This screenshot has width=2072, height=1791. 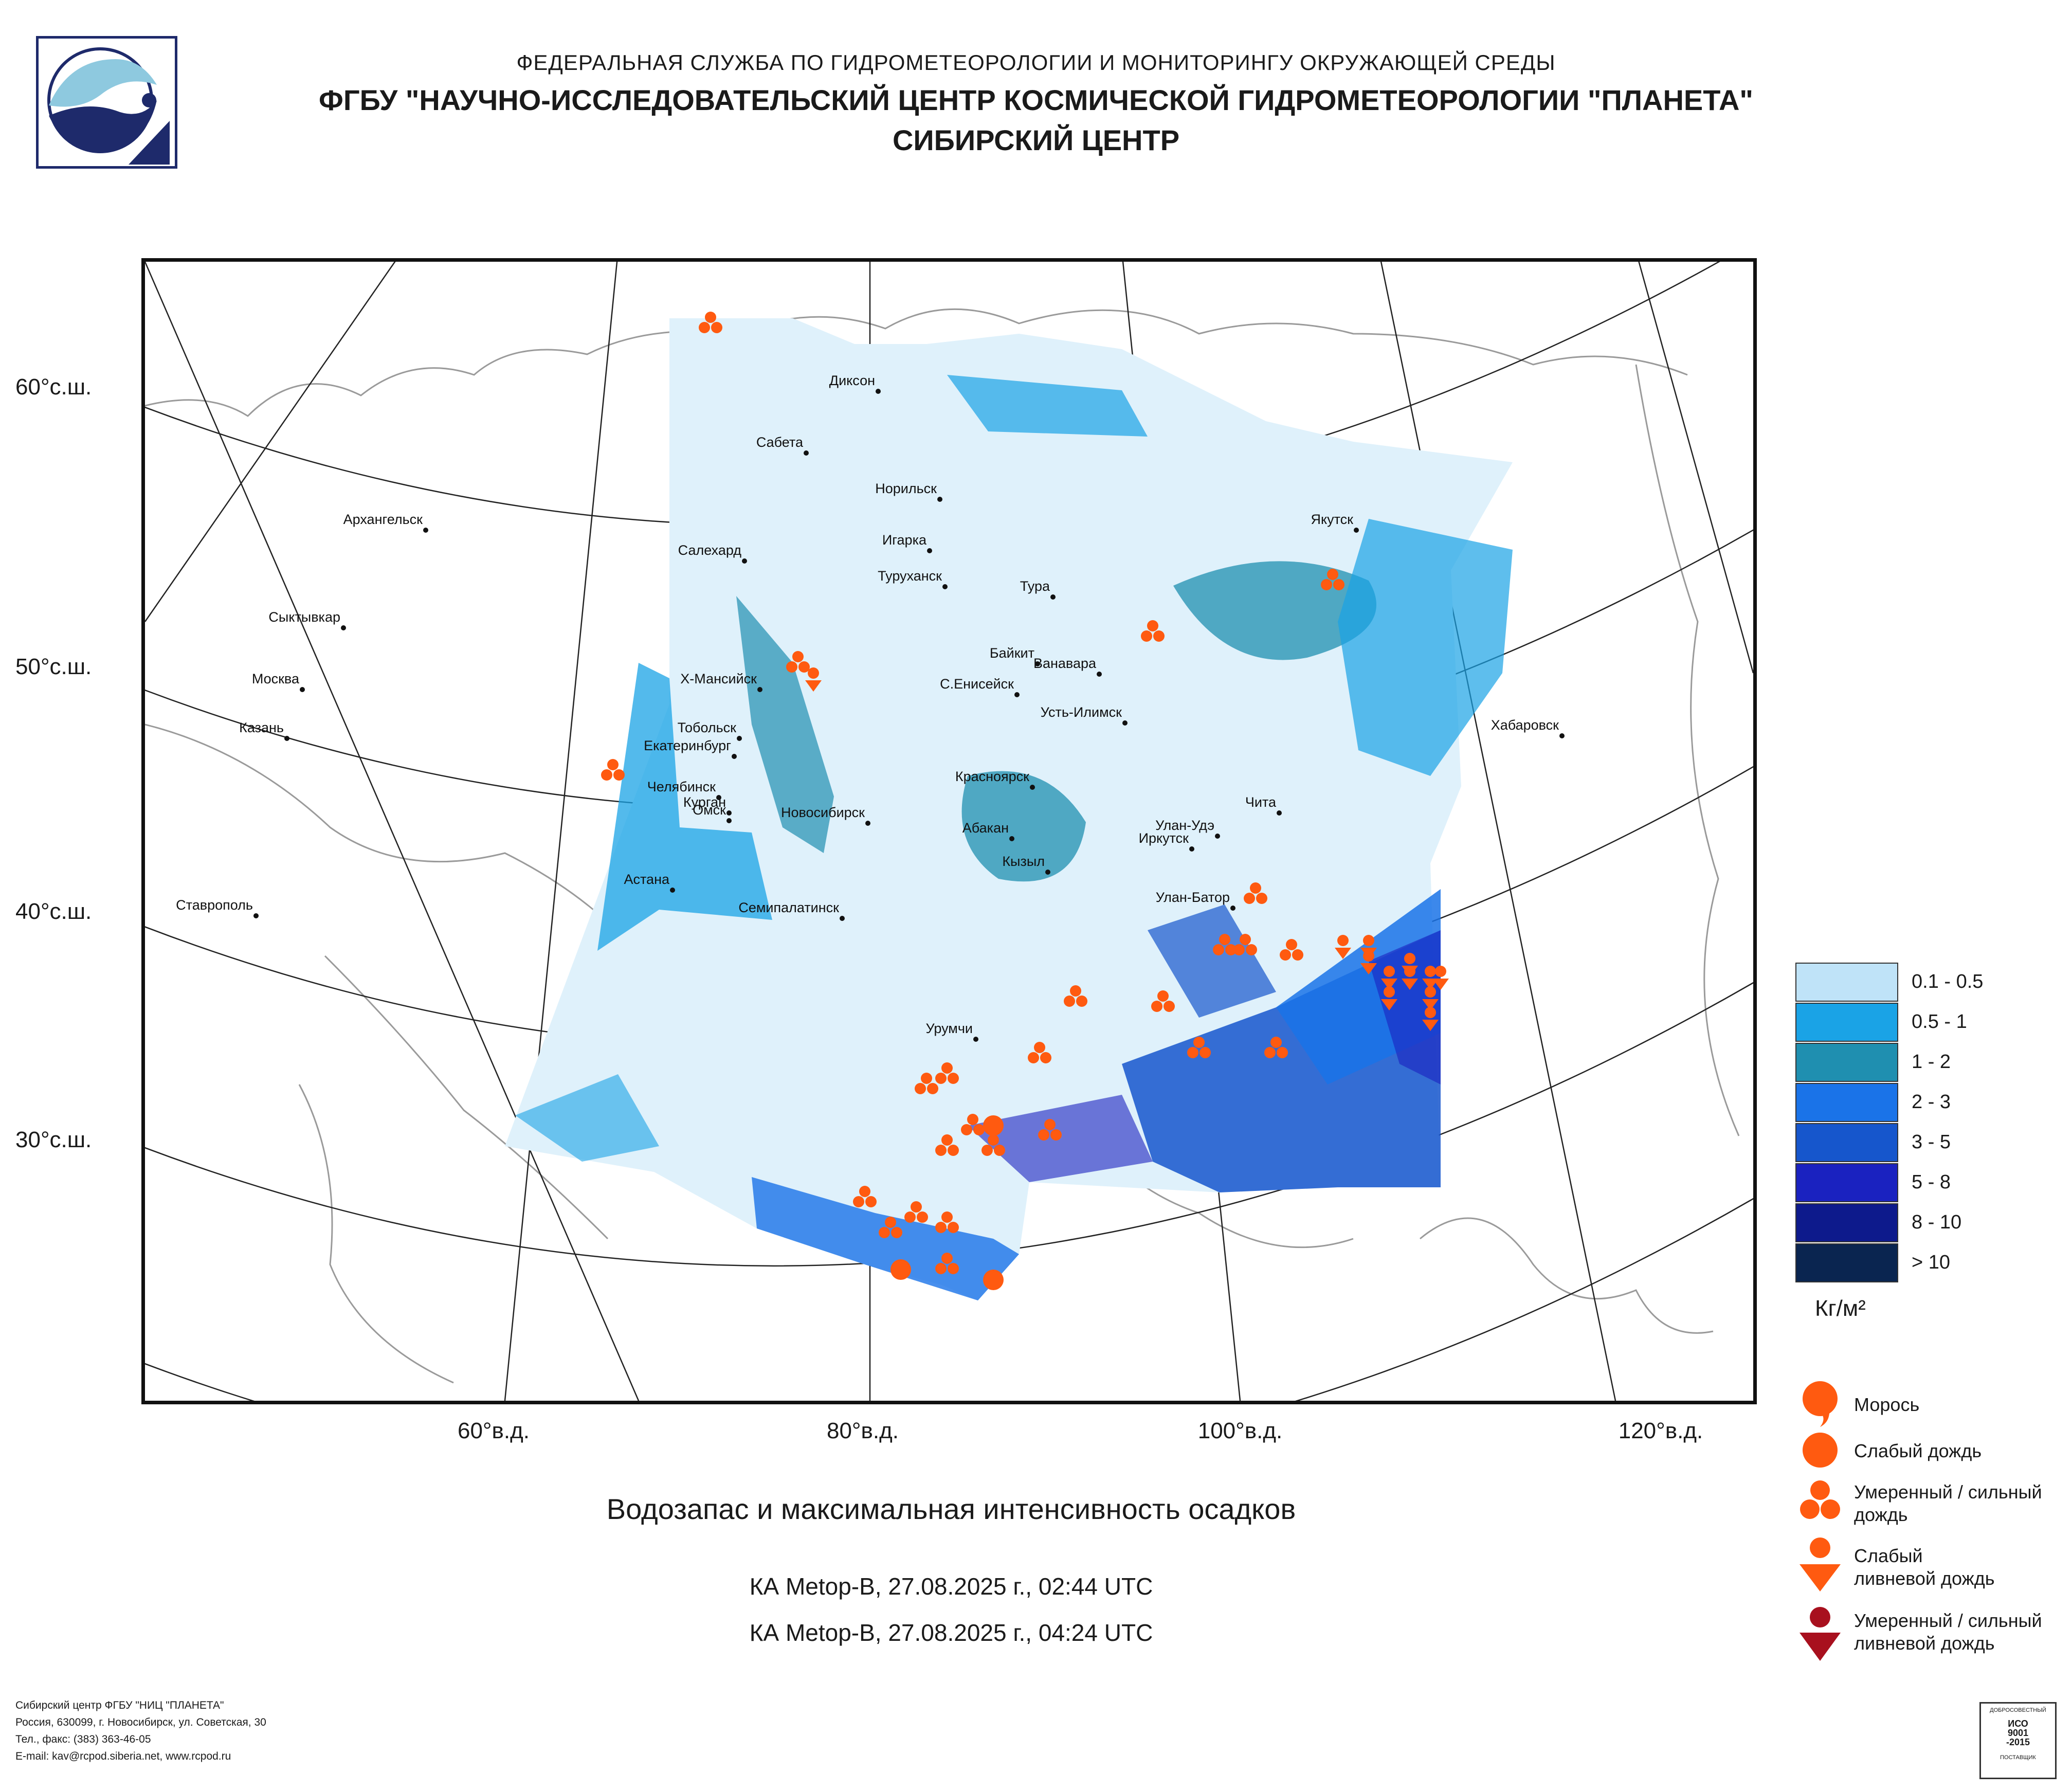 What do you see at coordinates (53, 1139) in the screenshot?
I see `lat-label-30: 30°с.ш.` at bounding box center [53, 1139].